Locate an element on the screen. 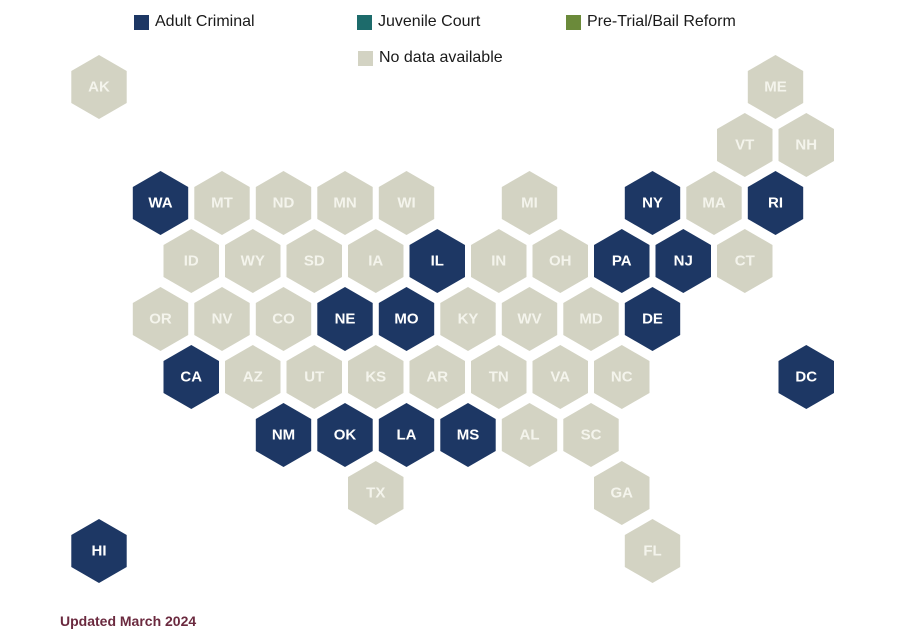 The image size is (904, 634). state-hex-ga is located at coordinates (622, 493).